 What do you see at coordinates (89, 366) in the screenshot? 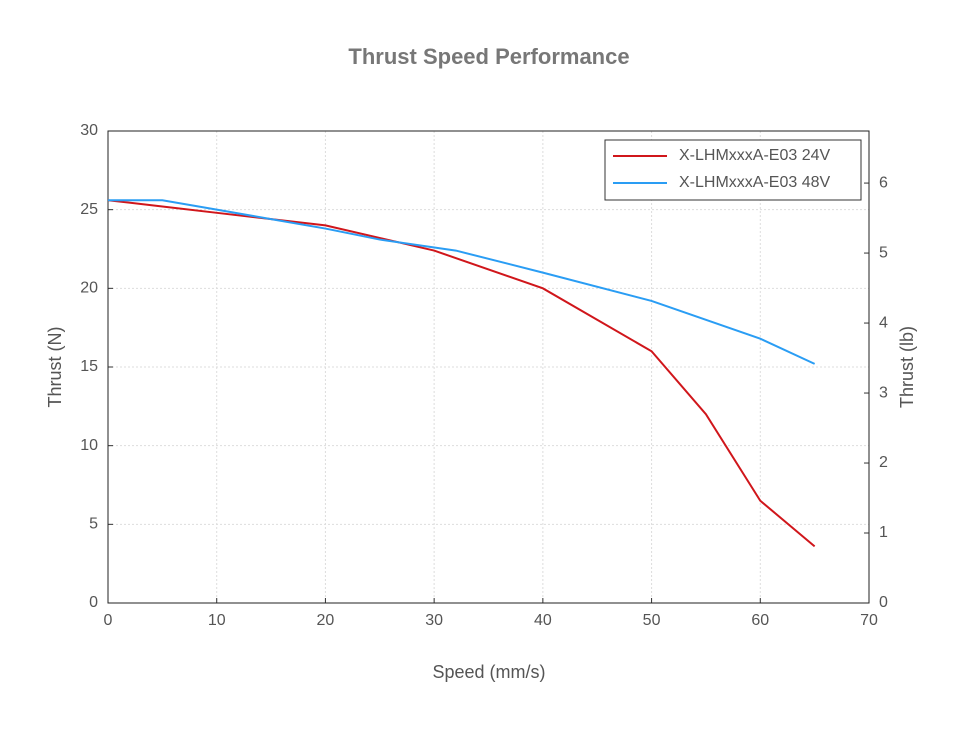
I see `y-tick-label: 15` at bounding box center [89, 366].